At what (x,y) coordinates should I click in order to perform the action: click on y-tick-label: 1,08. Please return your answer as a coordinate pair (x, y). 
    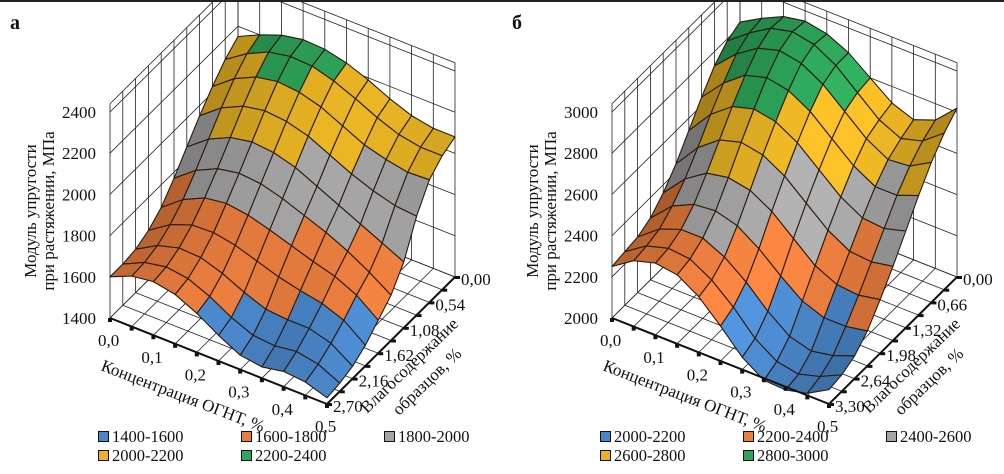
    Looking at the image, I should click on (425, 330).